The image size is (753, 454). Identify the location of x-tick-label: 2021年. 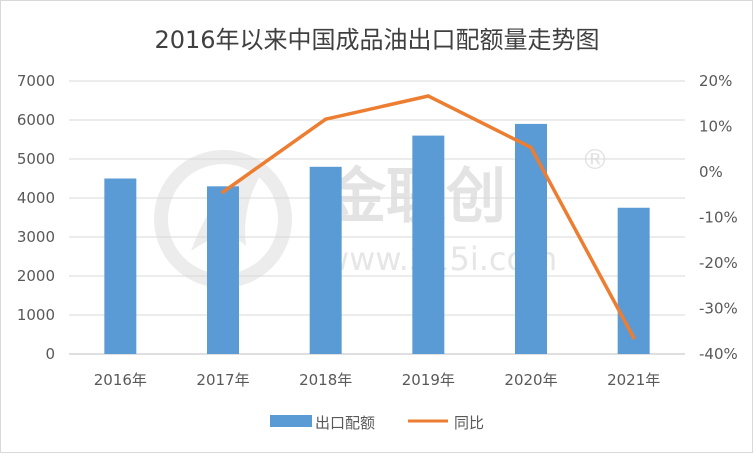
(633, 380).